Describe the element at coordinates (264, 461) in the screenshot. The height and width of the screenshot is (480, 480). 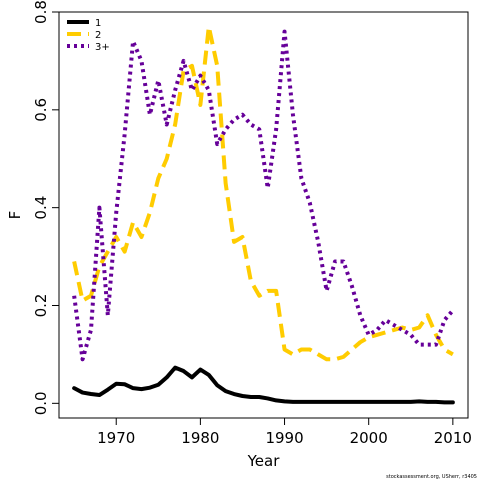
I see `x-axis-title: Year` at that location.